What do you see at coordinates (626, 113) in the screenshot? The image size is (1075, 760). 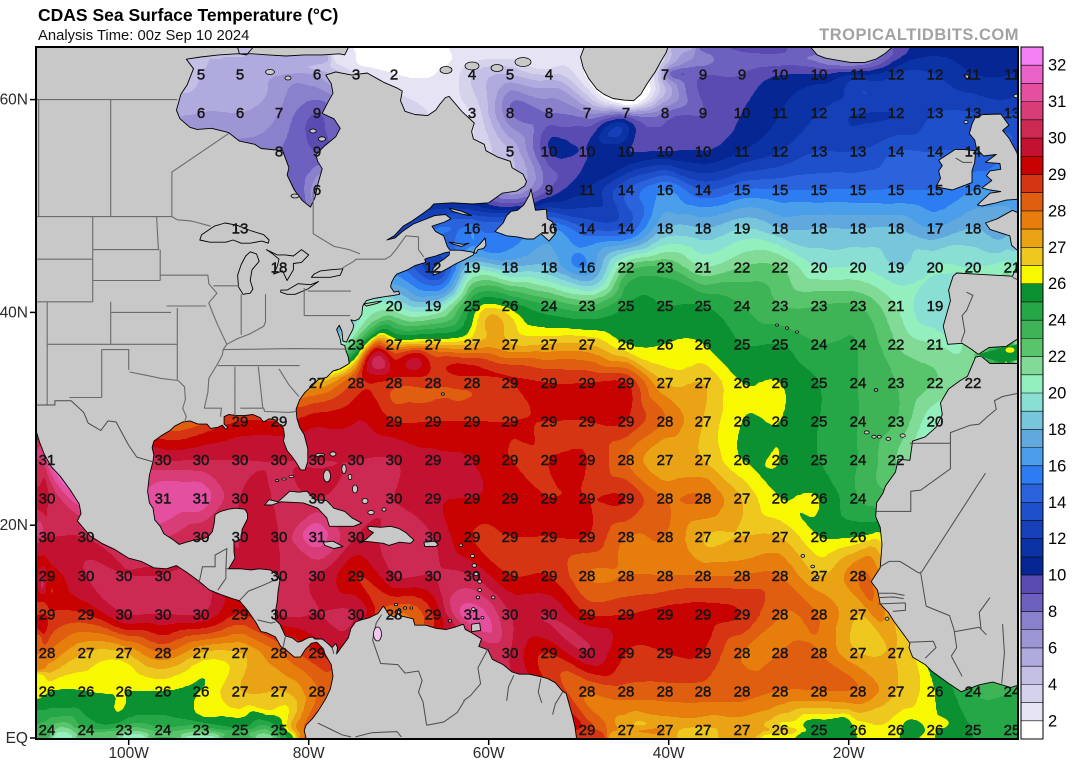 I see `svg-text: 7` at bounding box center [626, 113].